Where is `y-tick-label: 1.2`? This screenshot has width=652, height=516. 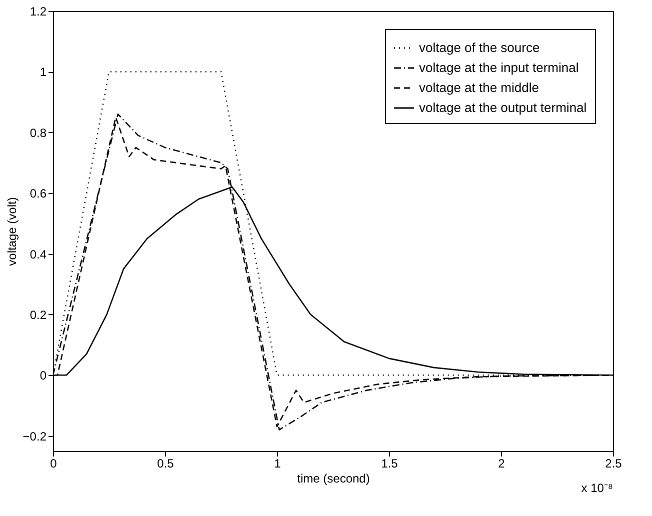
y-tick-label: 1.2 is located at coordinates (38, 11).